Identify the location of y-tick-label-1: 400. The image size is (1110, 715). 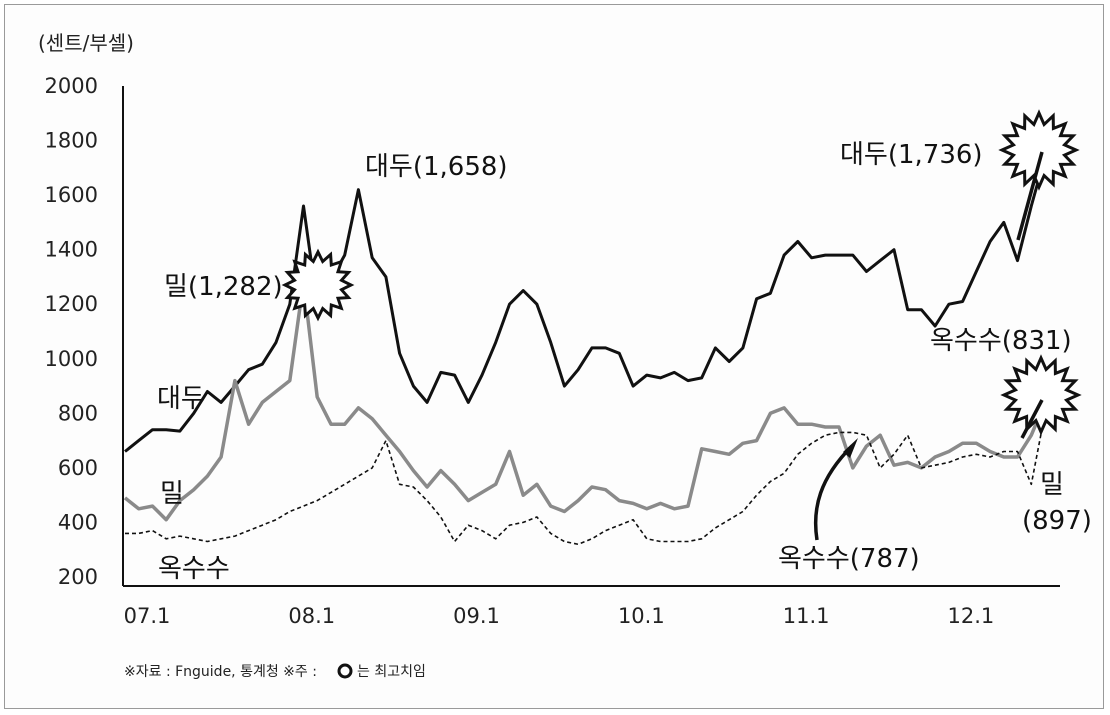
(78, 522).